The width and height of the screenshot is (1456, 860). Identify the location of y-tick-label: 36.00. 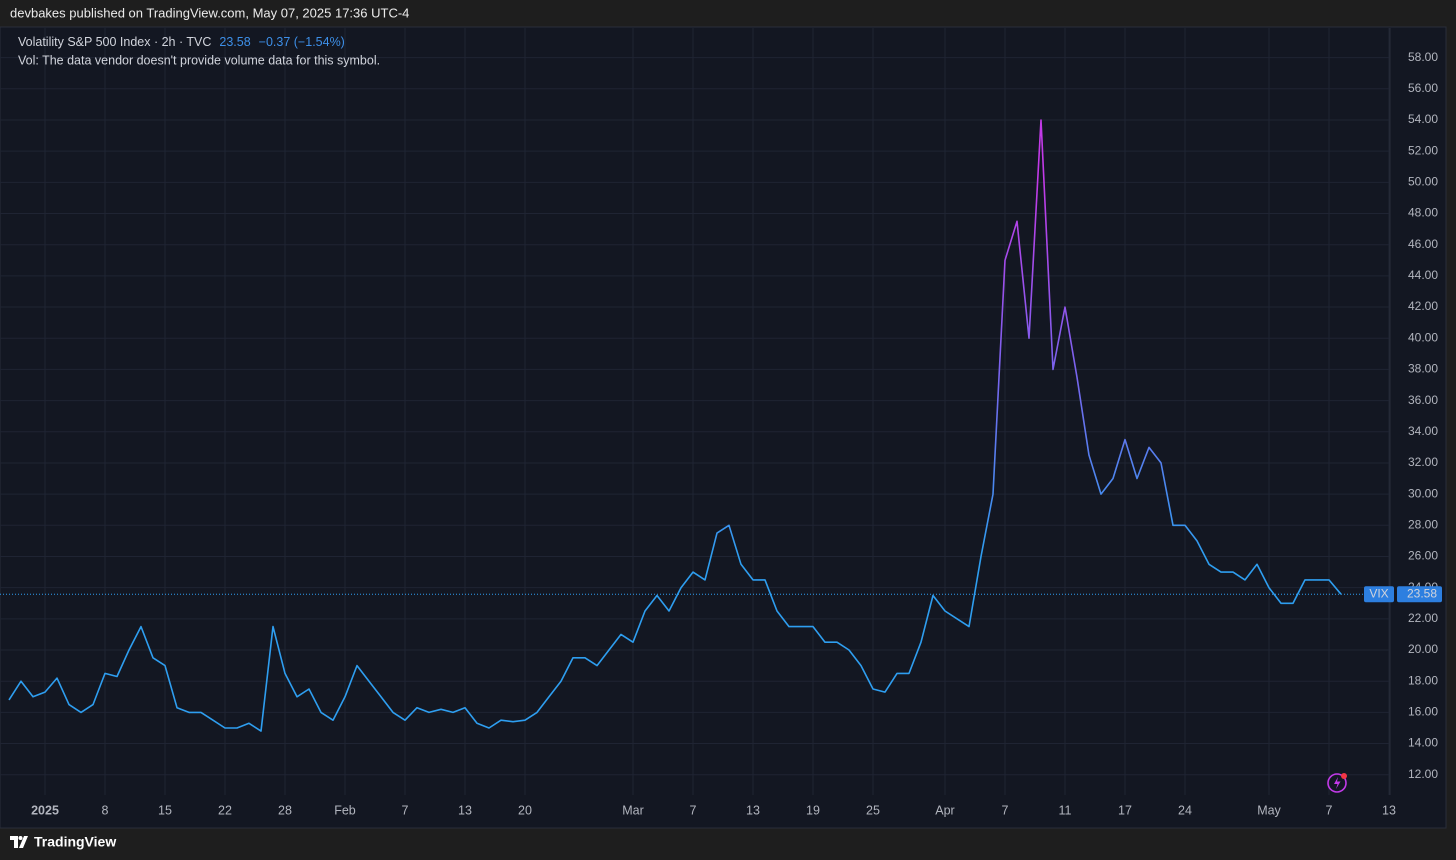
(1423, 400).